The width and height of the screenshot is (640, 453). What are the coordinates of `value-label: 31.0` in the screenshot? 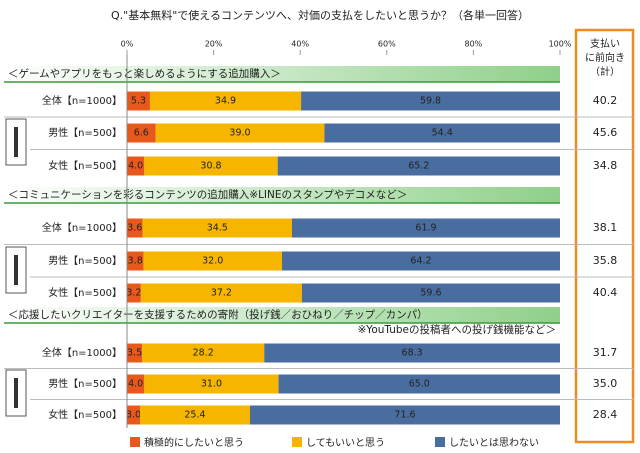 It's located at (211, 384).